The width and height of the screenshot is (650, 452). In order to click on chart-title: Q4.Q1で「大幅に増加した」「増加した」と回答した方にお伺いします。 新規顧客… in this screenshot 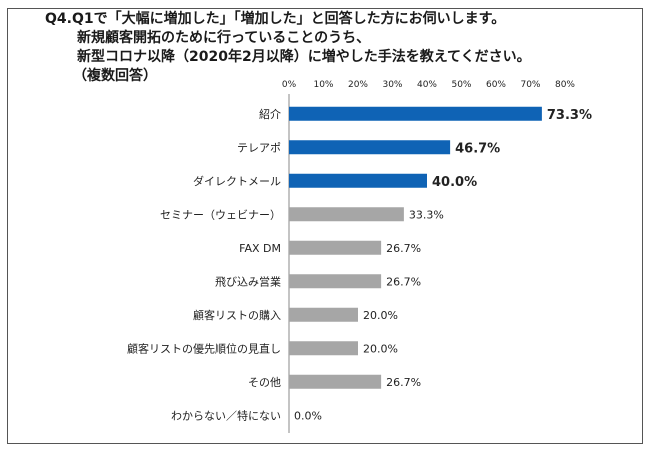, I will do `click(288, 48)`.